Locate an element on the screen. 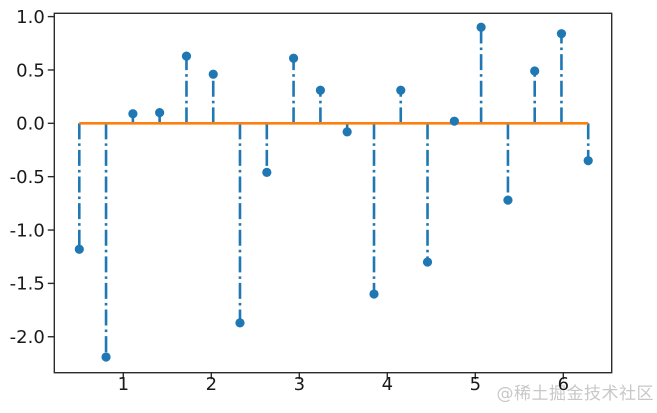 The width and height of the screenshot is (657, 413). x-tick-label: 1 is located at coordinates (123, 384).